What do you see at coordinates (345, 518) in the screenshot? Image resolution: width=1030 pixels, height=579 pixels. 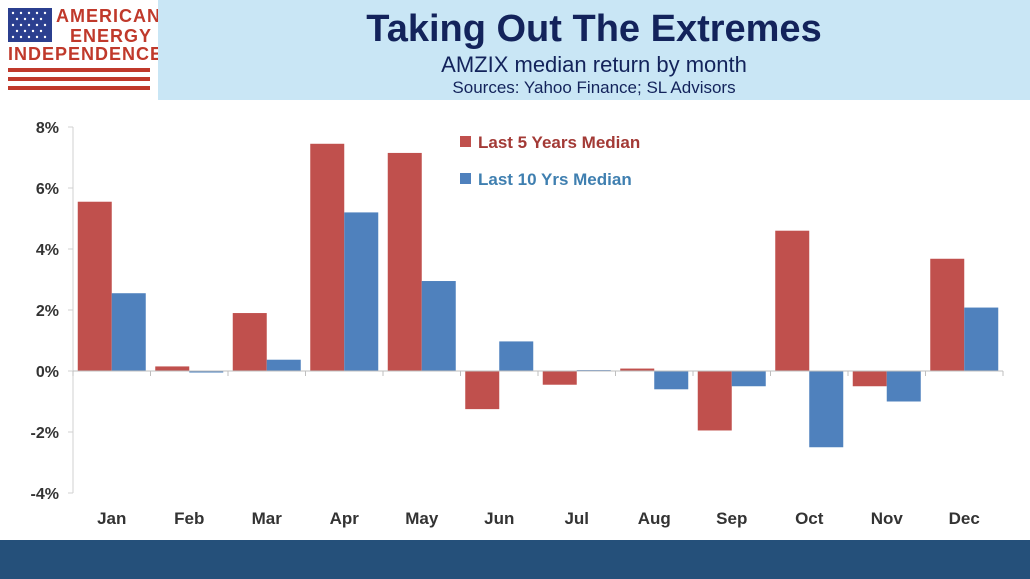 I see `x-tick-label-apr: Apr` at bounding box center [345, 518].